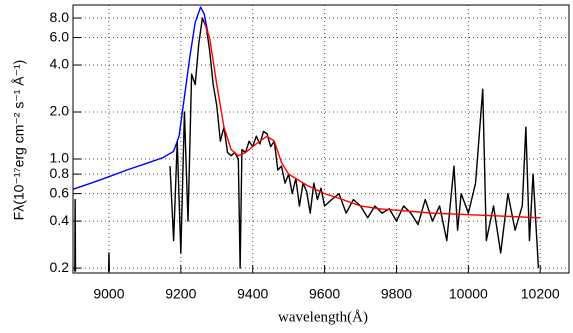 Image resolution: width=573 pixels, height=333 pixels. I want to click on x-tick-label: 9000, so click(108, 294).